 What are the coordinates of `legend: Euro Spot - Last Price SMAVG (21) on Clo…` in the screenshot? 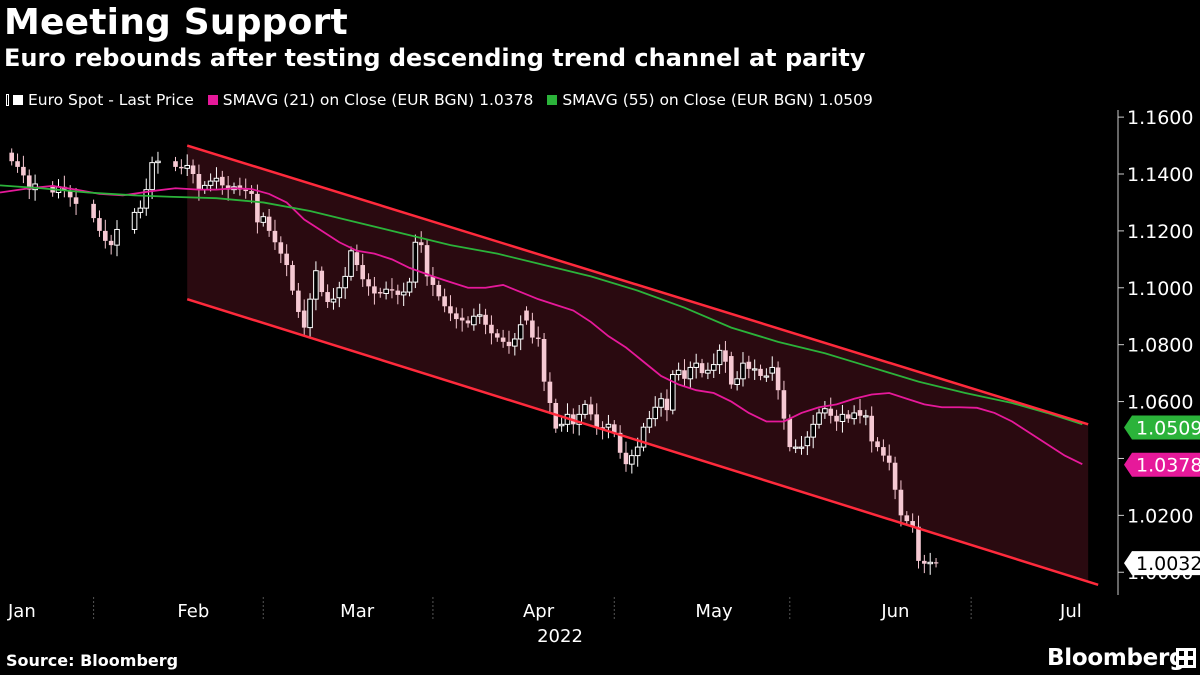 It's located at (446, 100).